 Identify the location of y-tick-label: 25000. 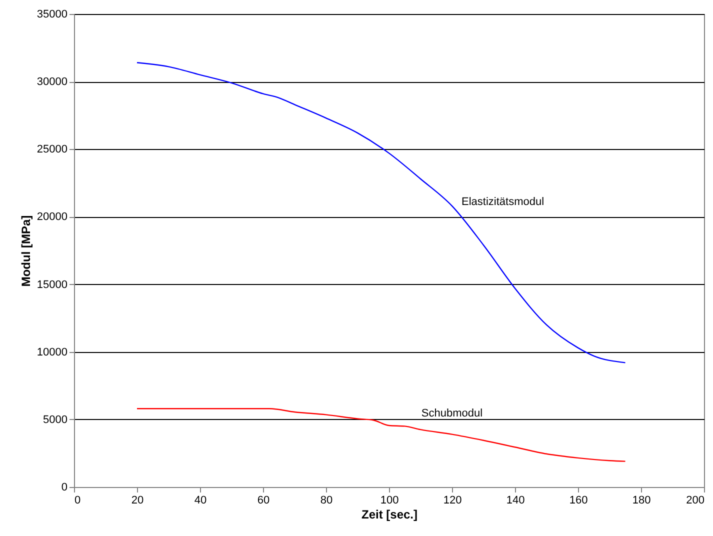
(52, 150).